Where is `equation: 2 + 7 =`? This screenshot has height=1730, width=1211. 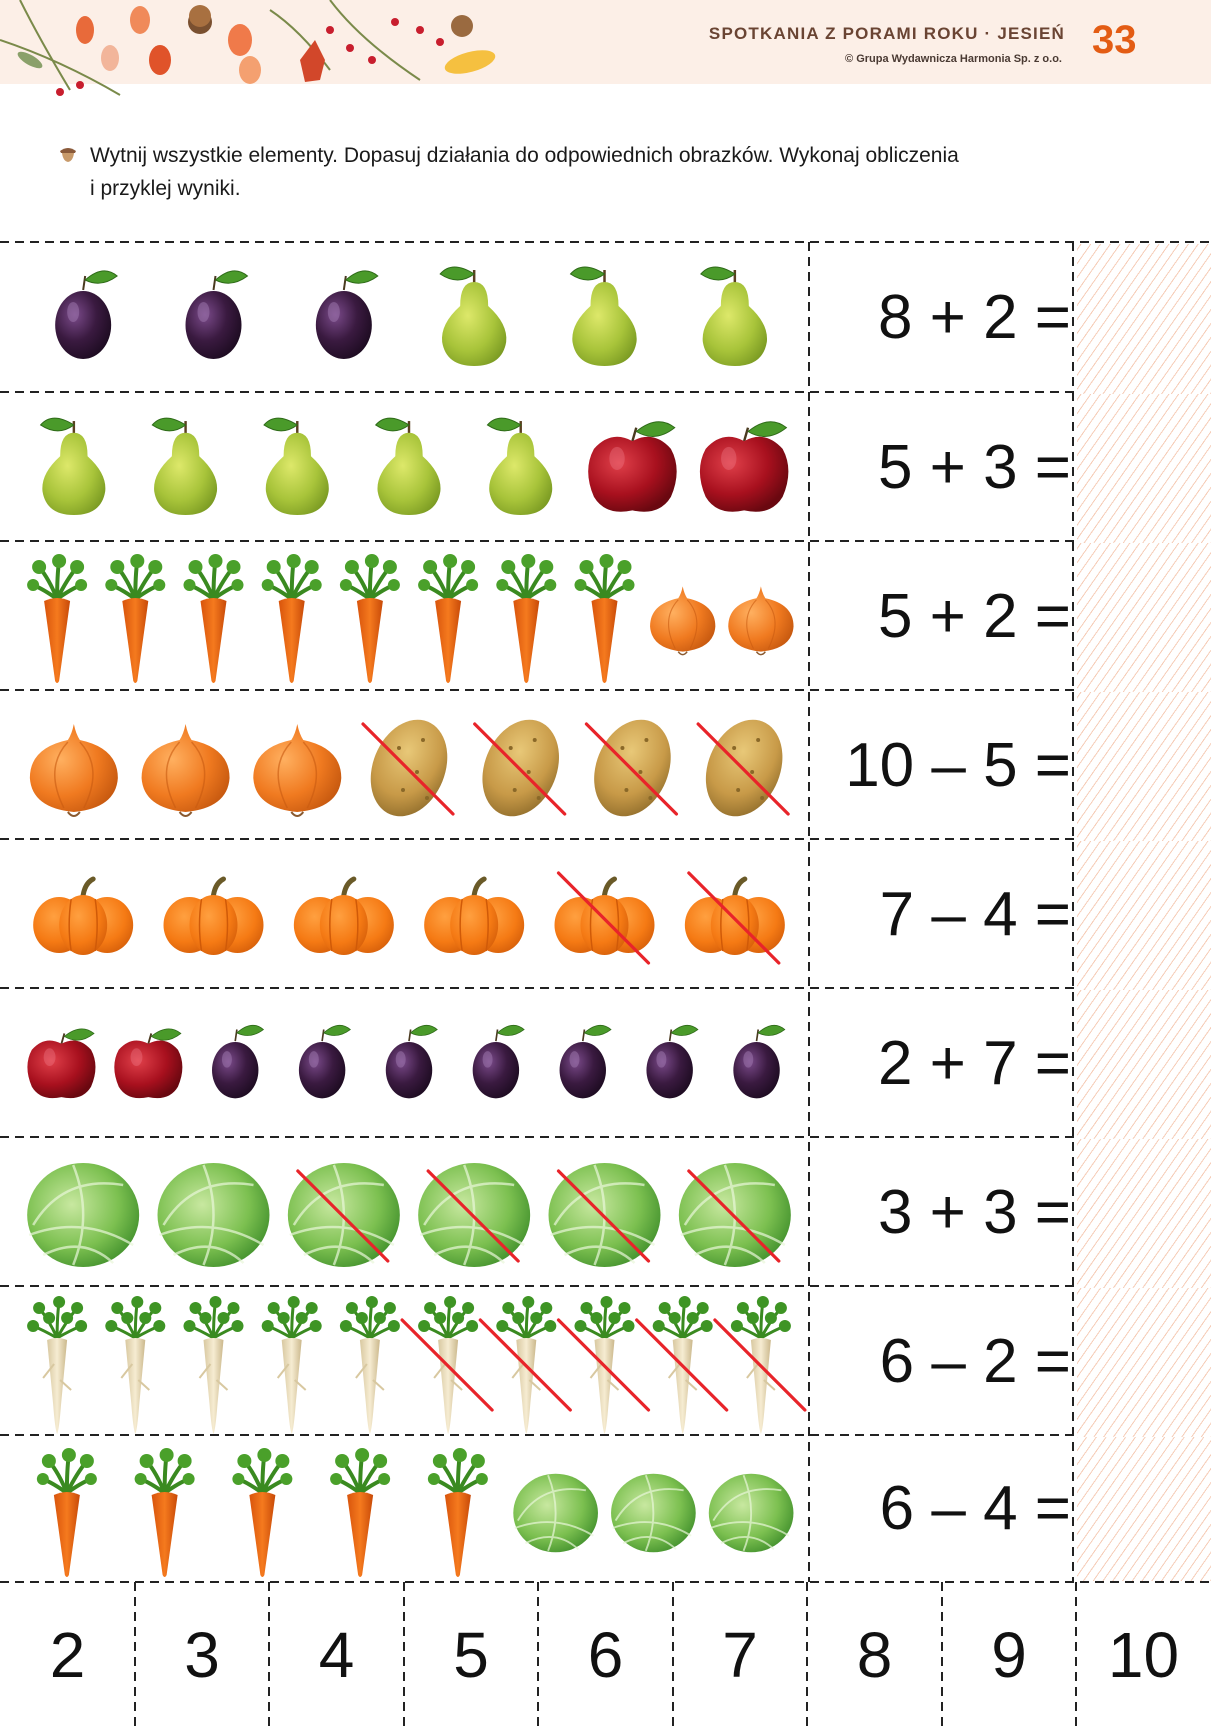 equation: 2 + 7 = is located at coordinates (974, 1063).